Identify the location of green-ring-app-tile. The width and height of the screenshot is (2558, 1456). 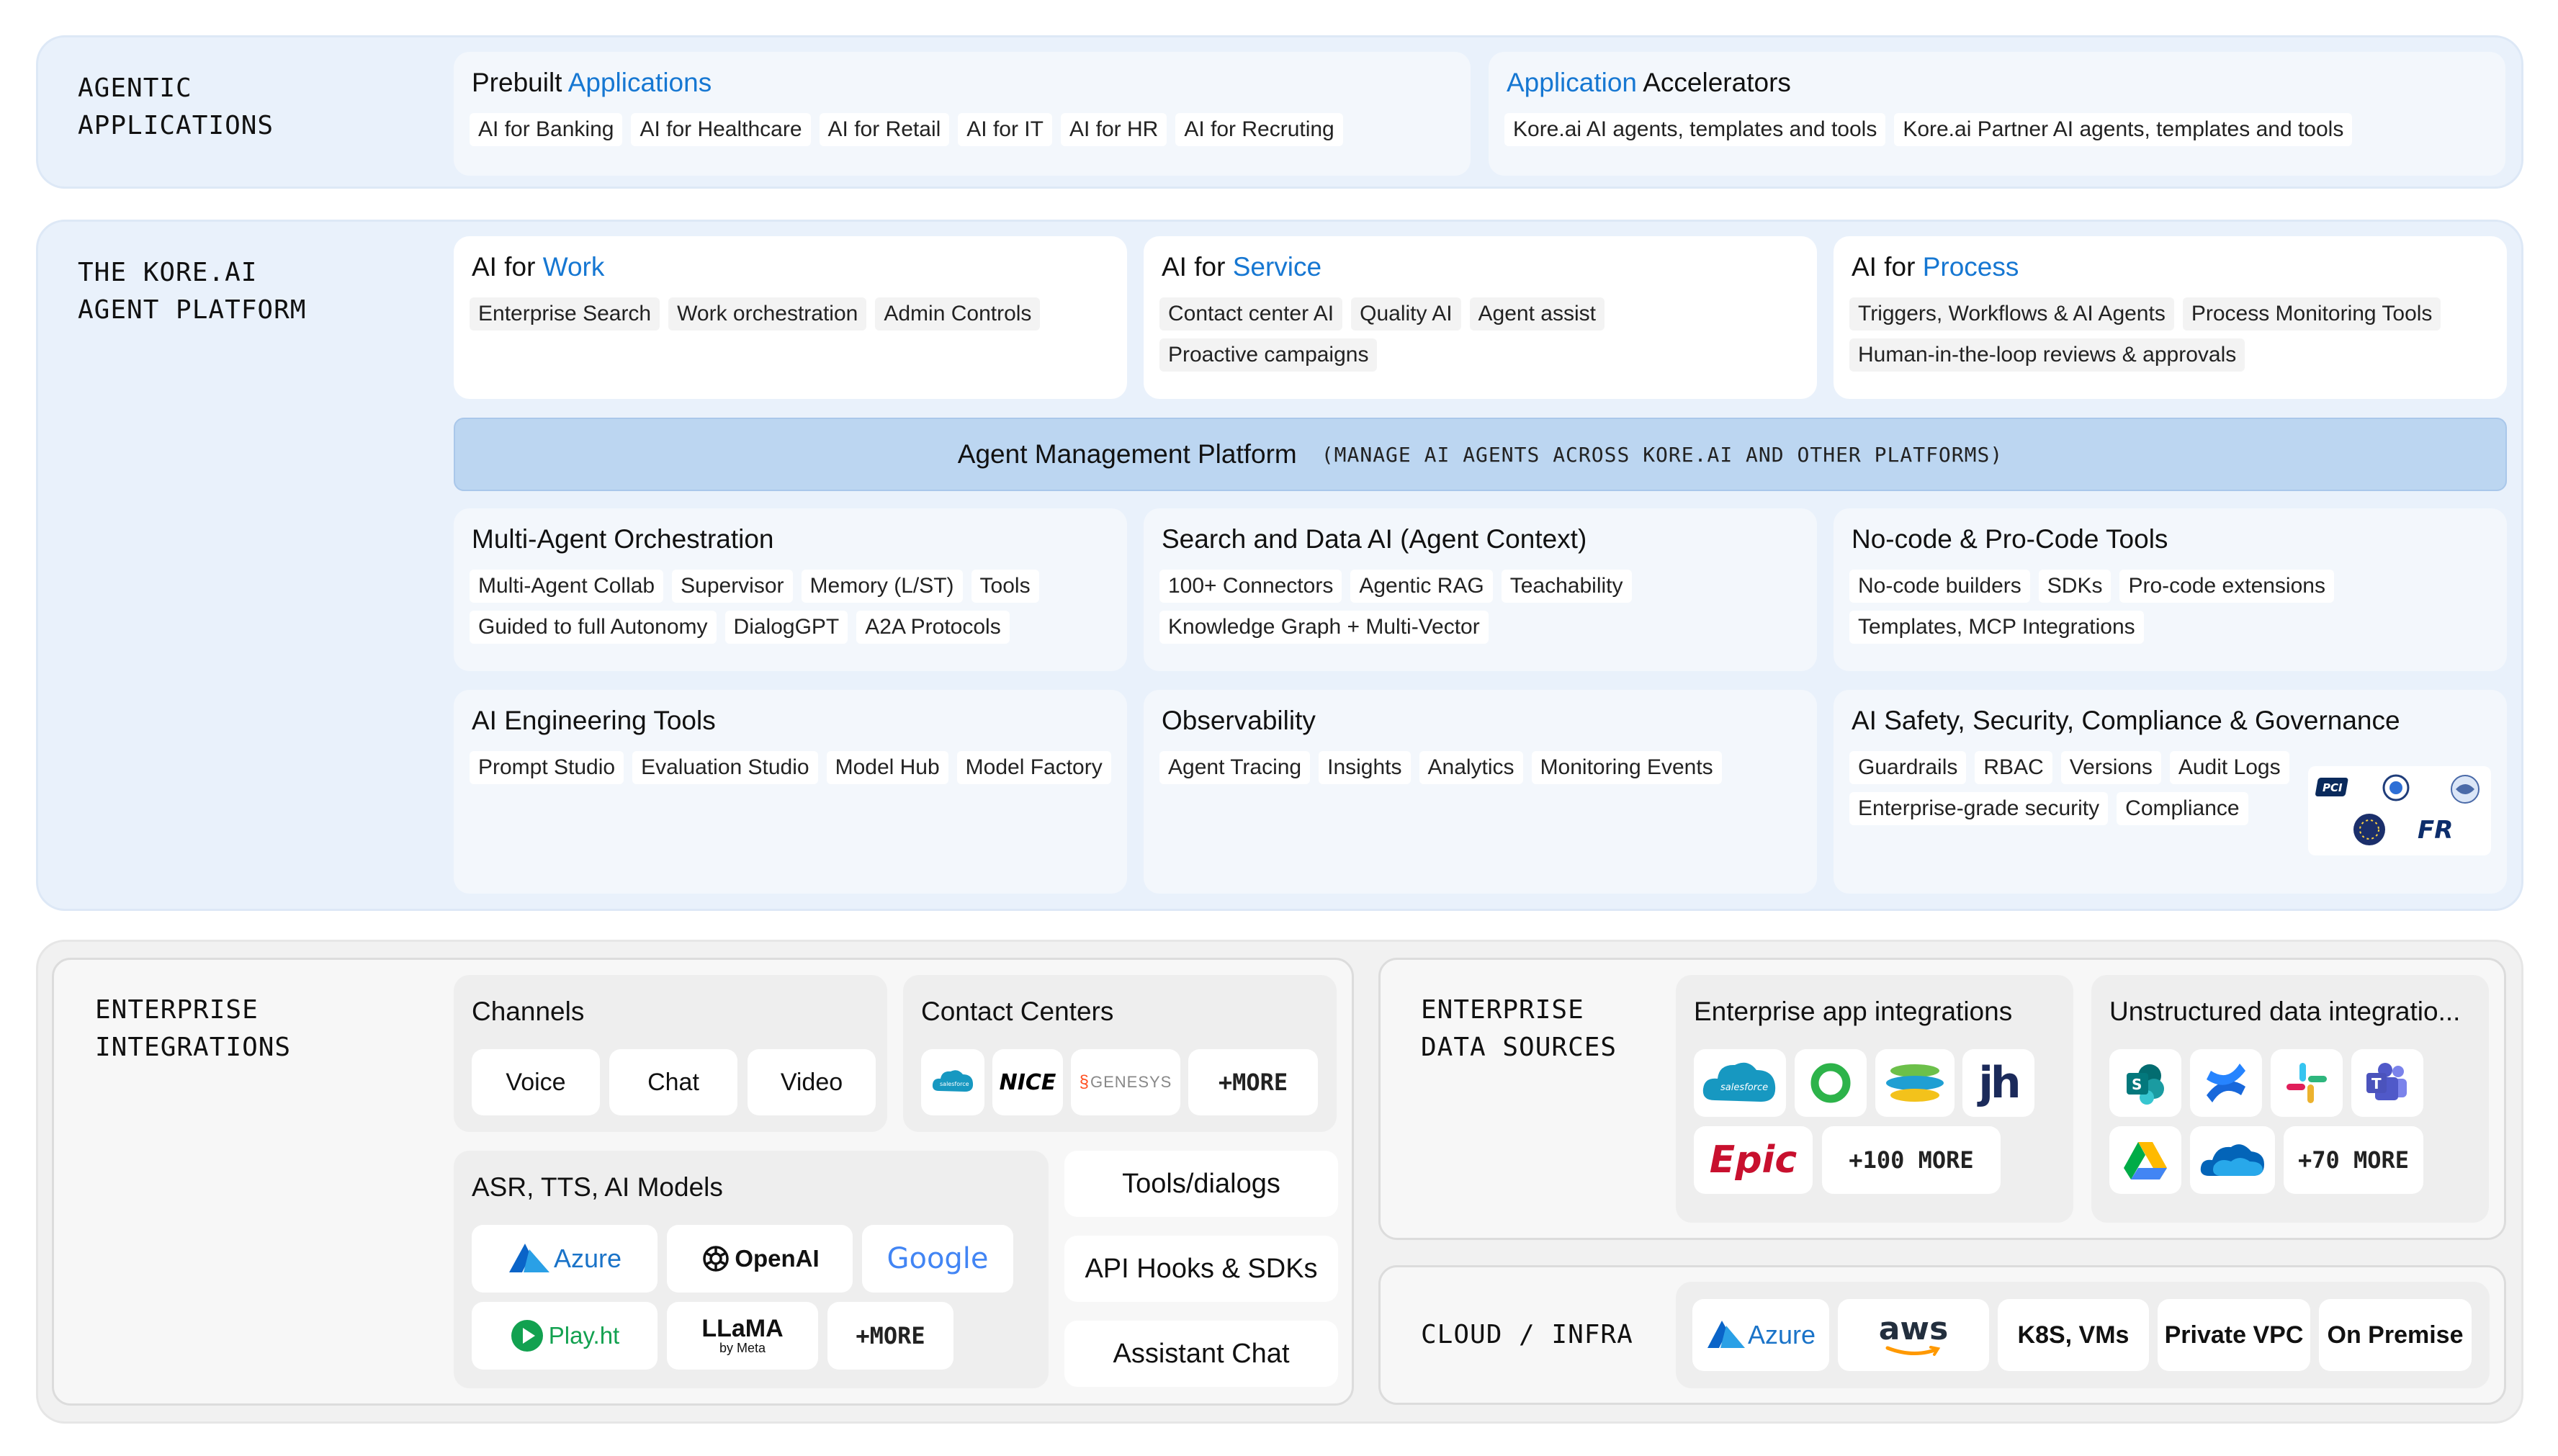
(1831, 1083).